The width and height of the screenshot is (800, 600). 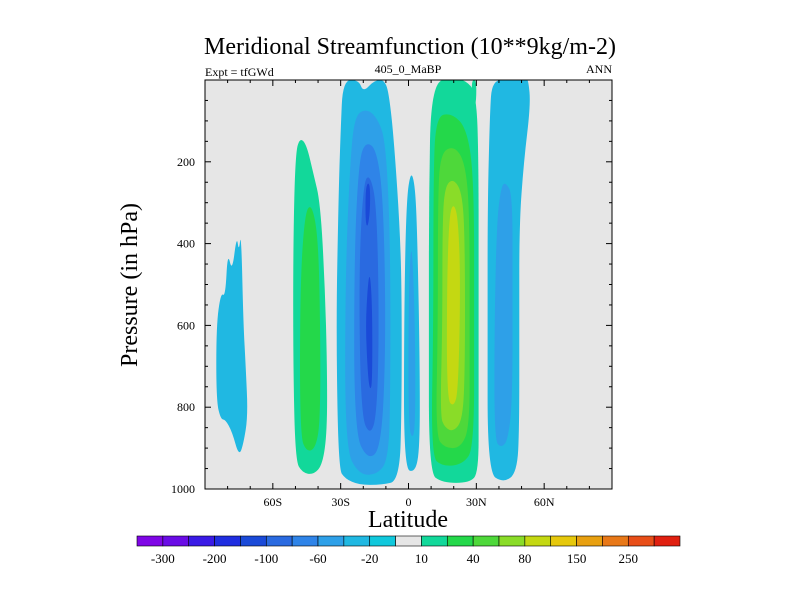 I want to click on x-tick-label: 60N, so click(x=544, y=502).